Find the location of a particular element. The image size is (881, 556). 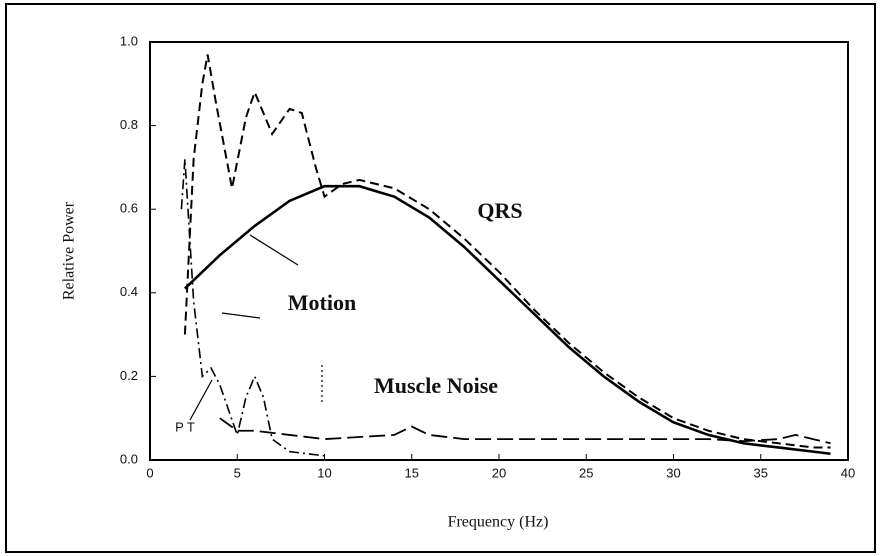

x-tick-label: 25 is located at coordinates (586, 472).